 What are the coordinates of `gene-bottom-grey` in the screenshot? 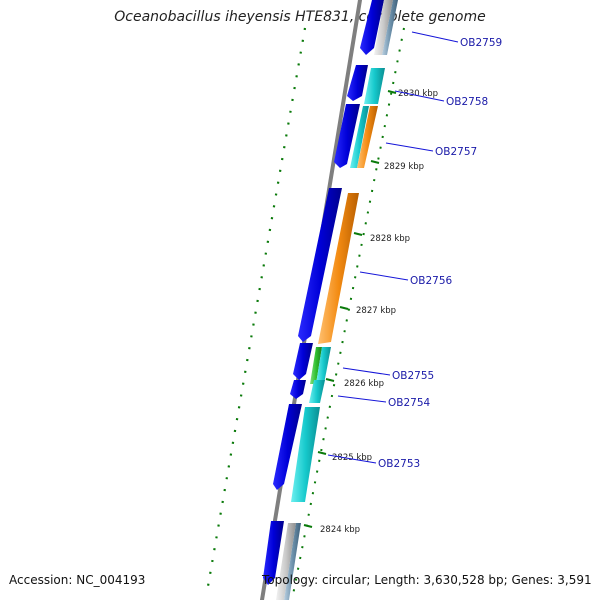 It's located at (286, 561).